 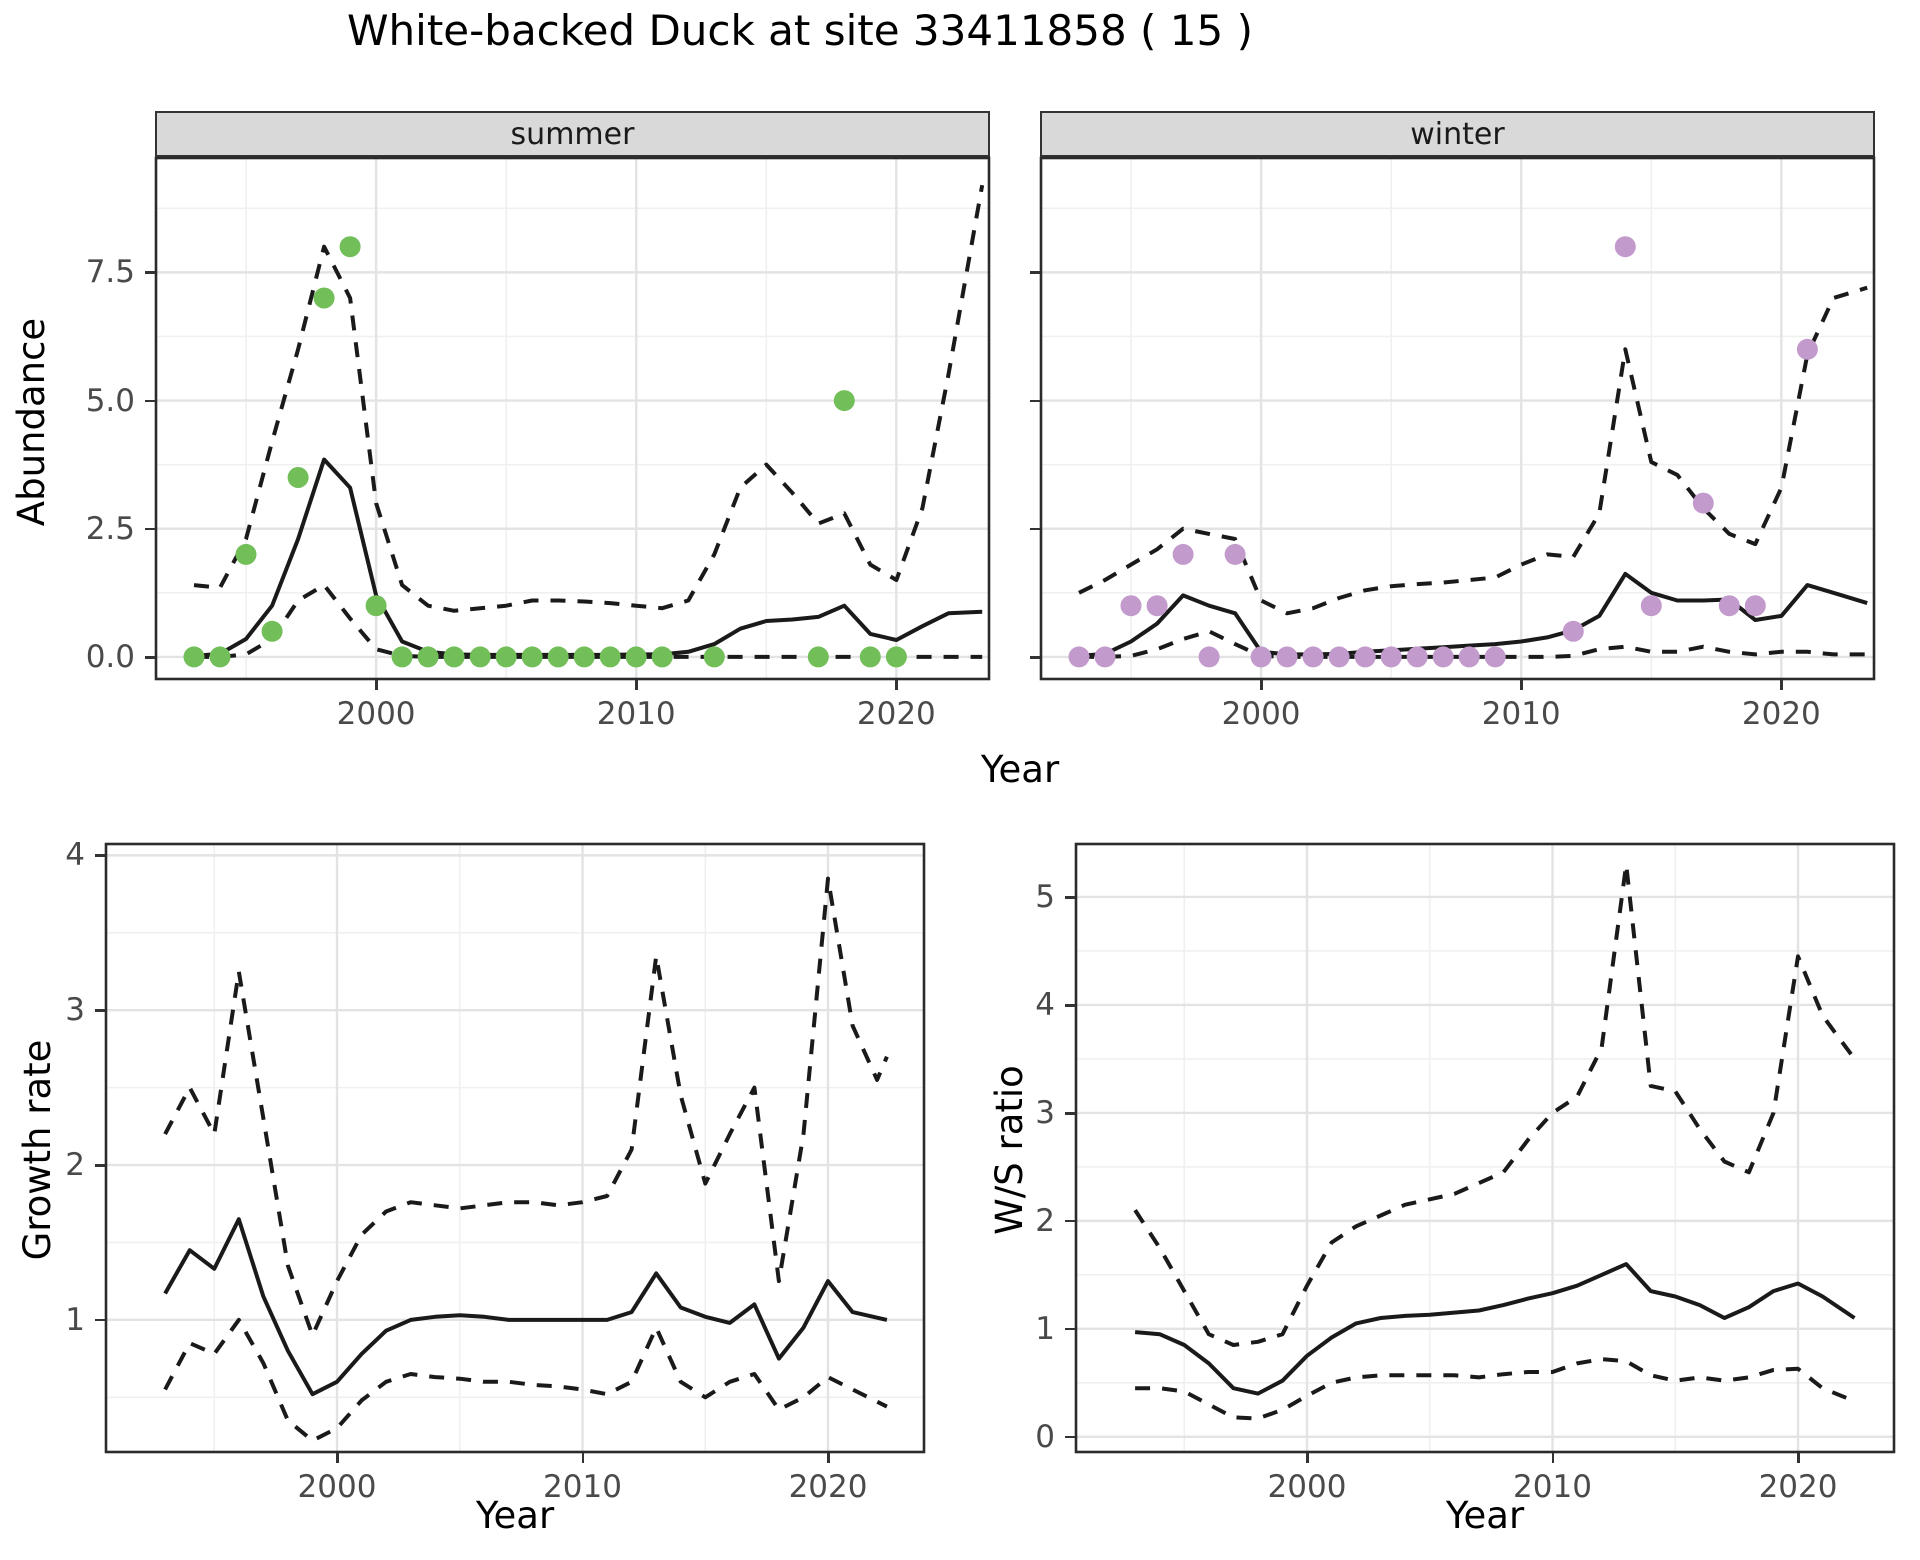 I want to click on facet-strip-winter-label: winter, so click(x=1457, y=134).